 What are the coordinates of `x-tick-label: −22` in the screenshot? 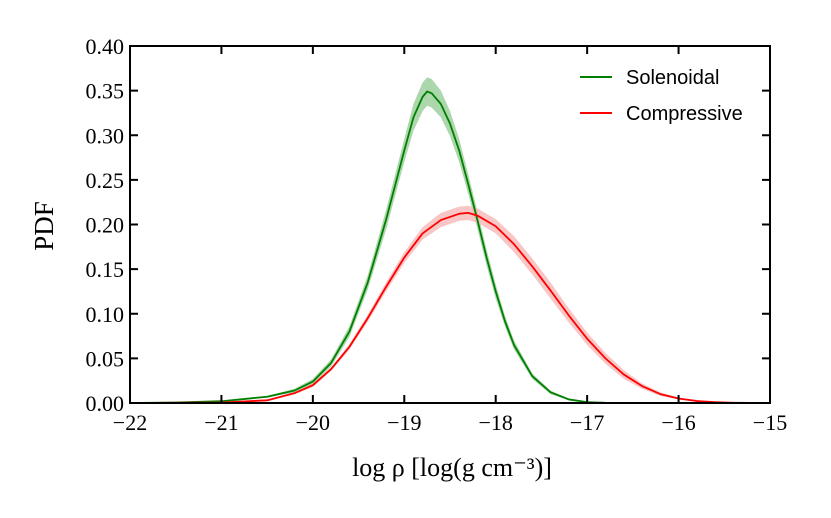 It's located at (130, 422).